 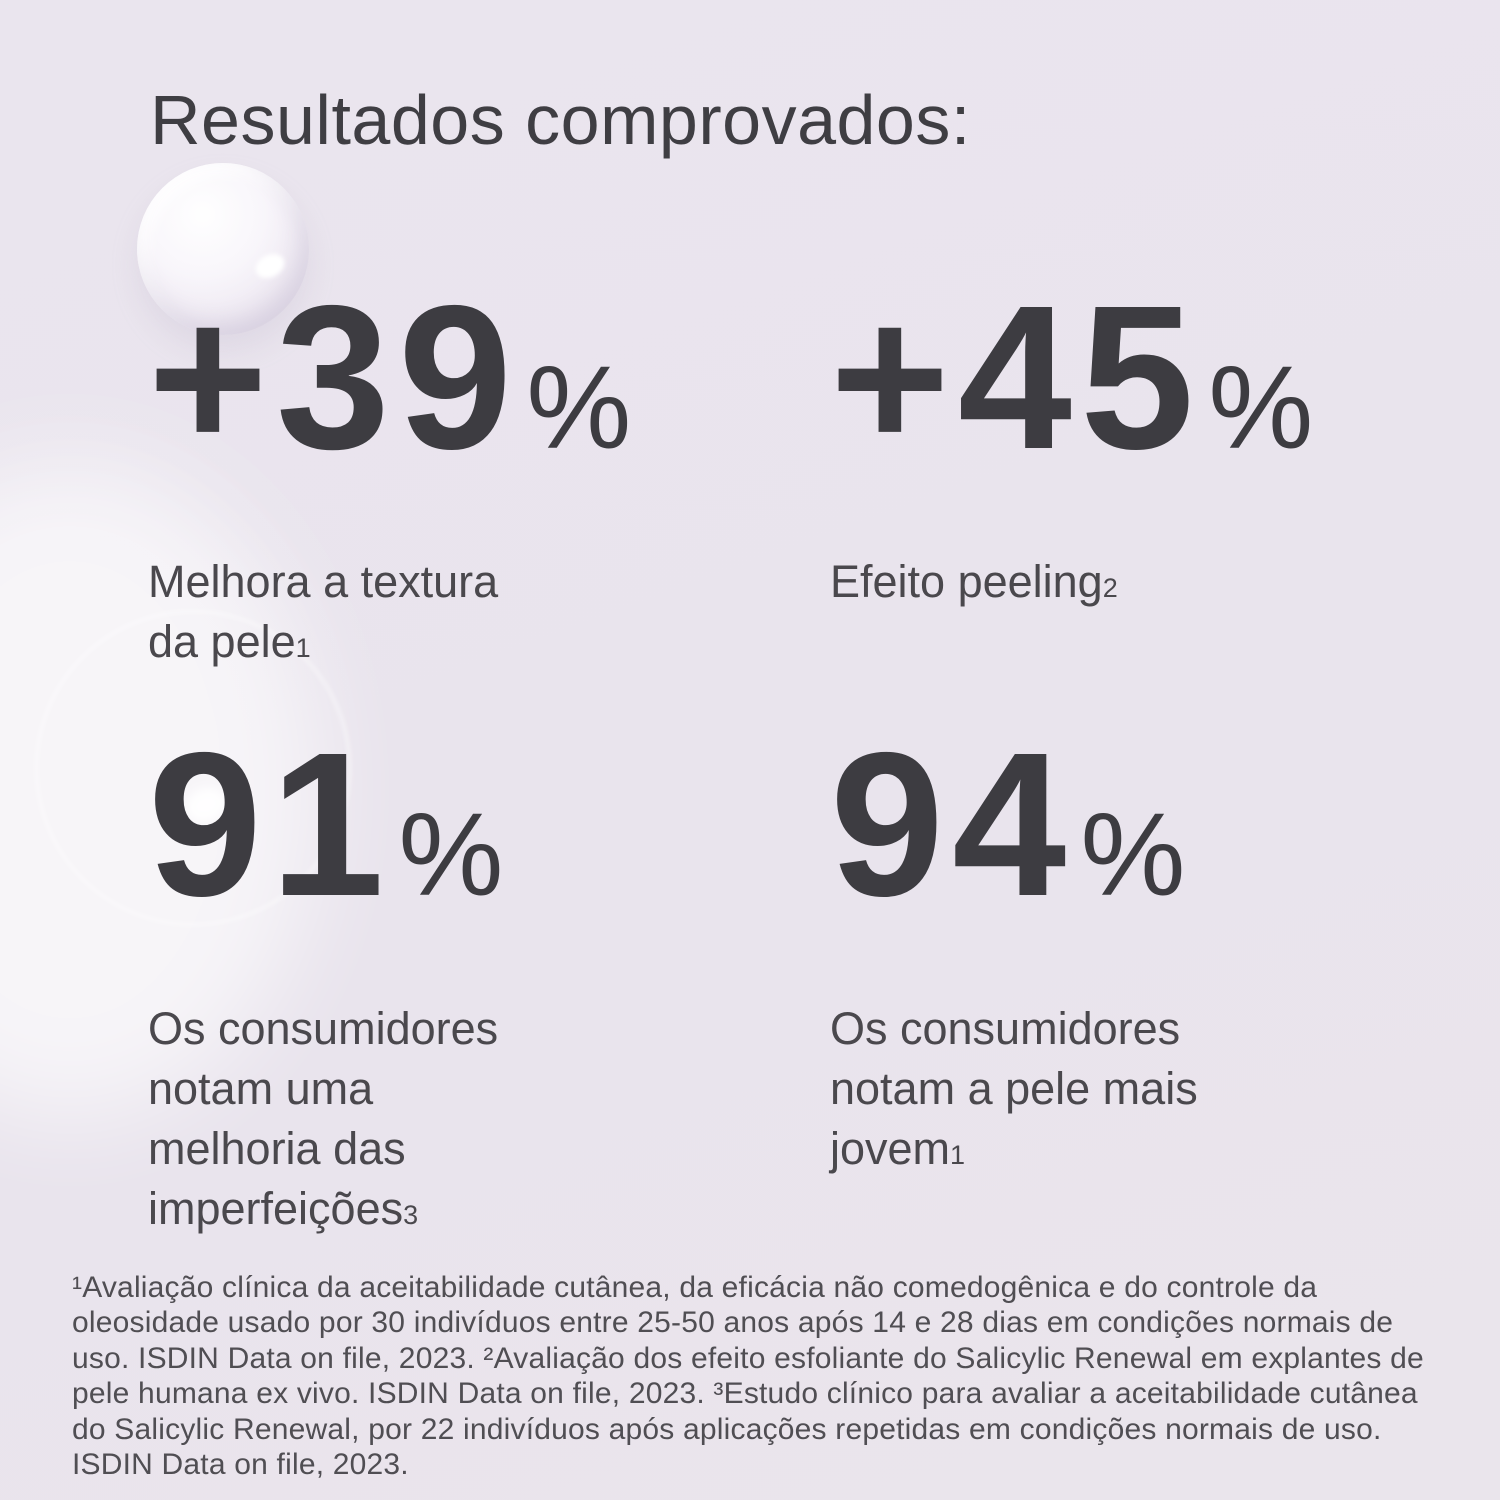 What do you see at coordinates (560, 120) in the screenshot?
I see `page-title: Resultados comprovados:` at bounding box center [560, 120].